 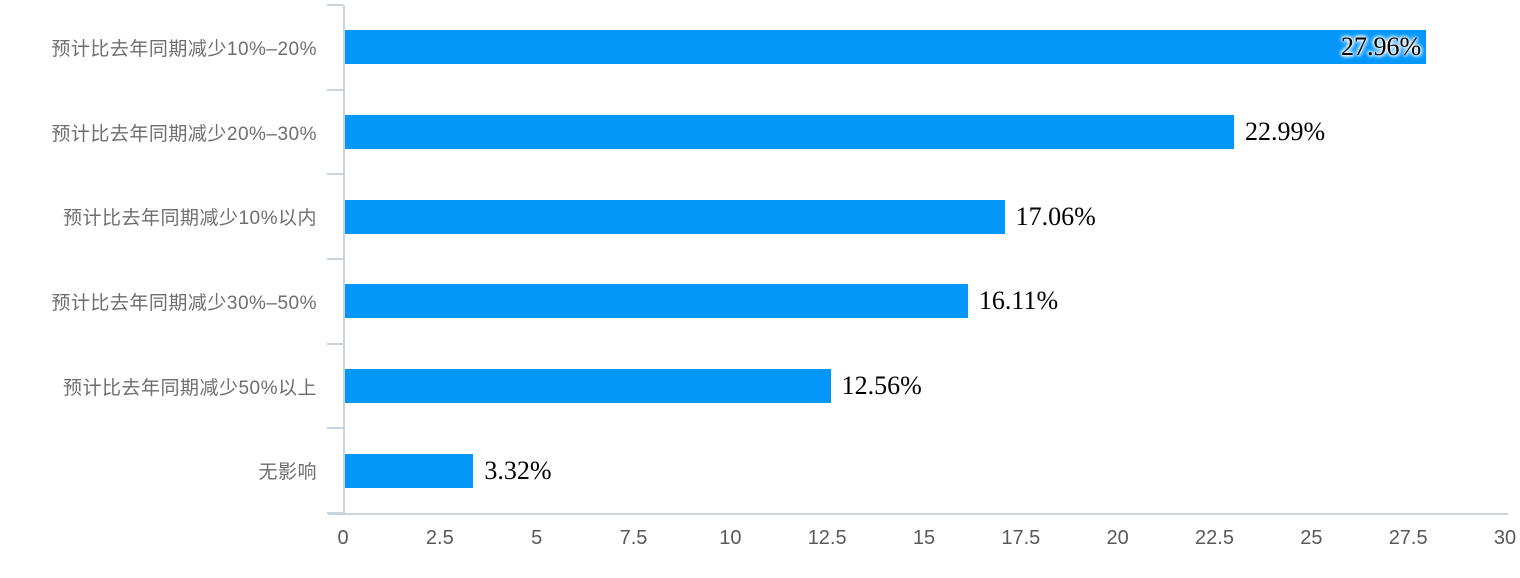 What do you see at coordinates (439, 538) in the screenshot?
I see `x-tick-label: 2.5` at bounding box center [439, 538].